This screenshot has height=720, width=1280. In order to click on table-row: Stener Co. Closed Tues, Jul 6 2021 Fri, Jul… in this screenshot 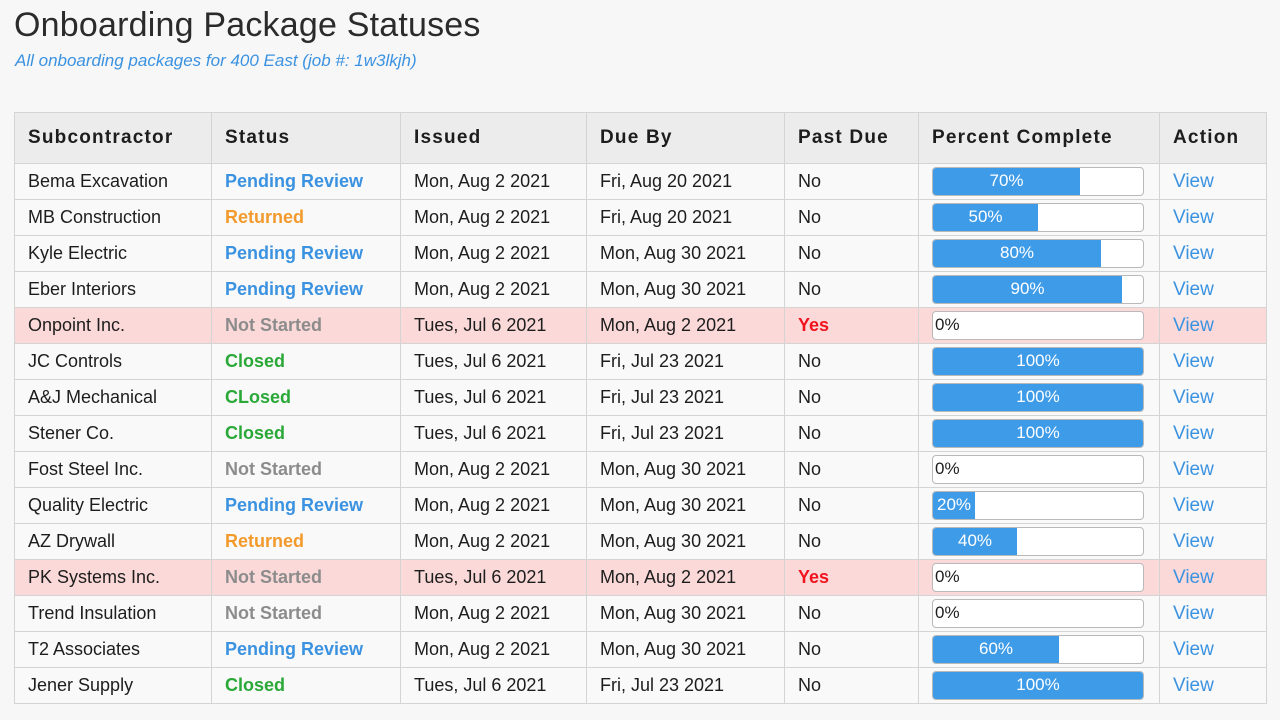, I will do `click(640, 433)`.